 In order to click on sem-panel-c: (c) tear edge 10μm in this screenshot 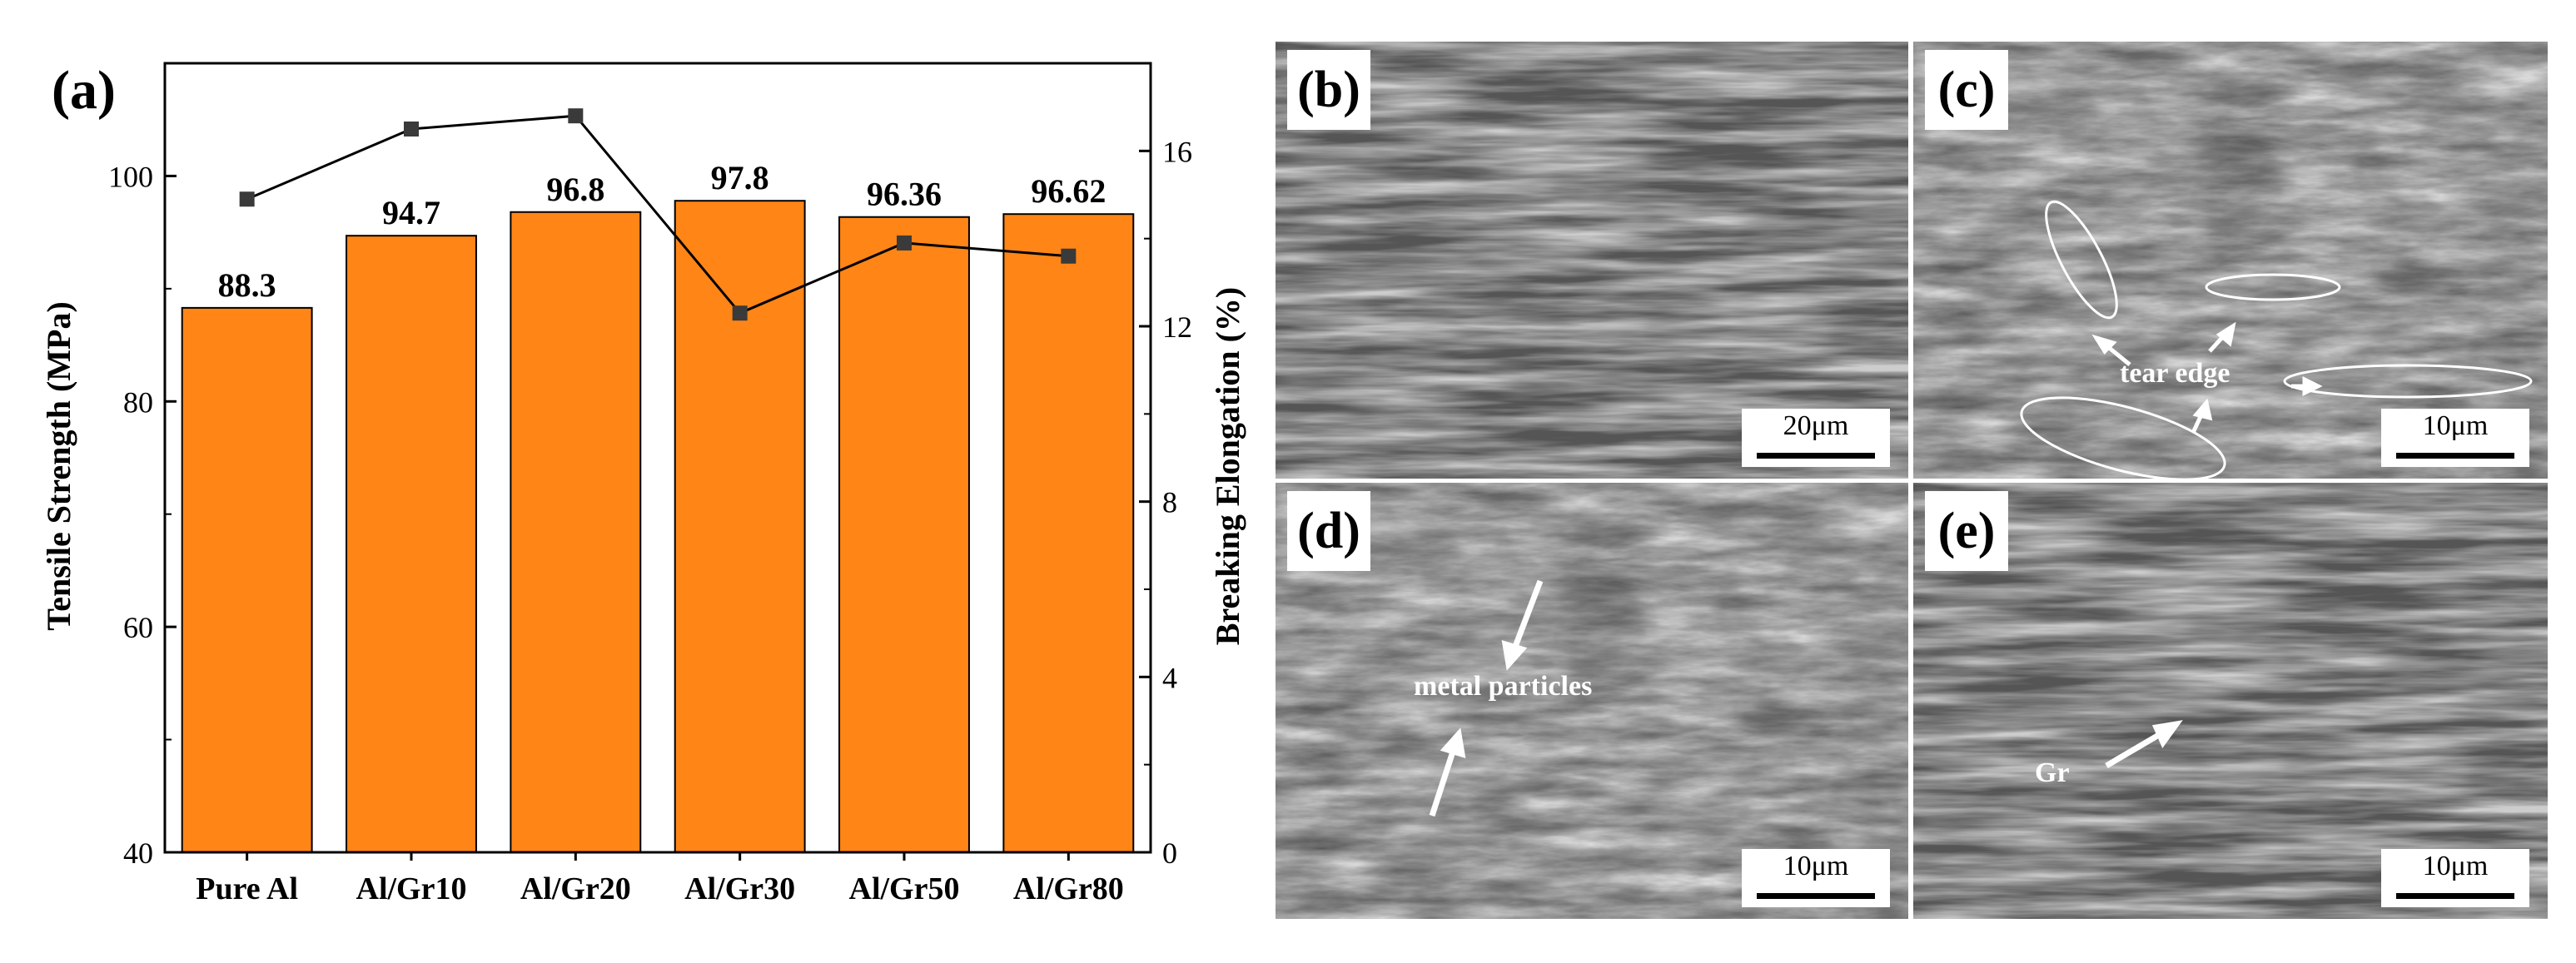, I will do `click(2230, 260)`.